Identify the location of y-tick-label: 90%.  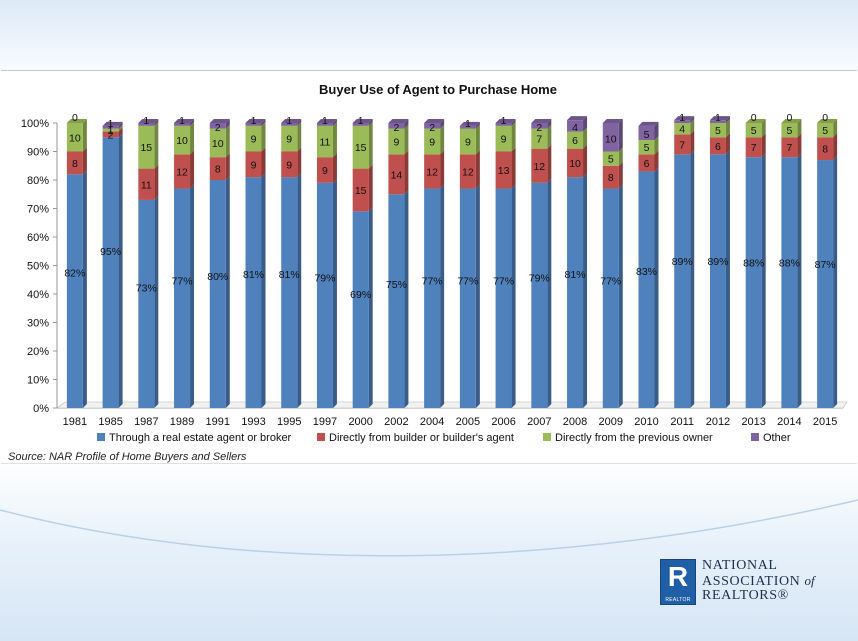
(38, 153).